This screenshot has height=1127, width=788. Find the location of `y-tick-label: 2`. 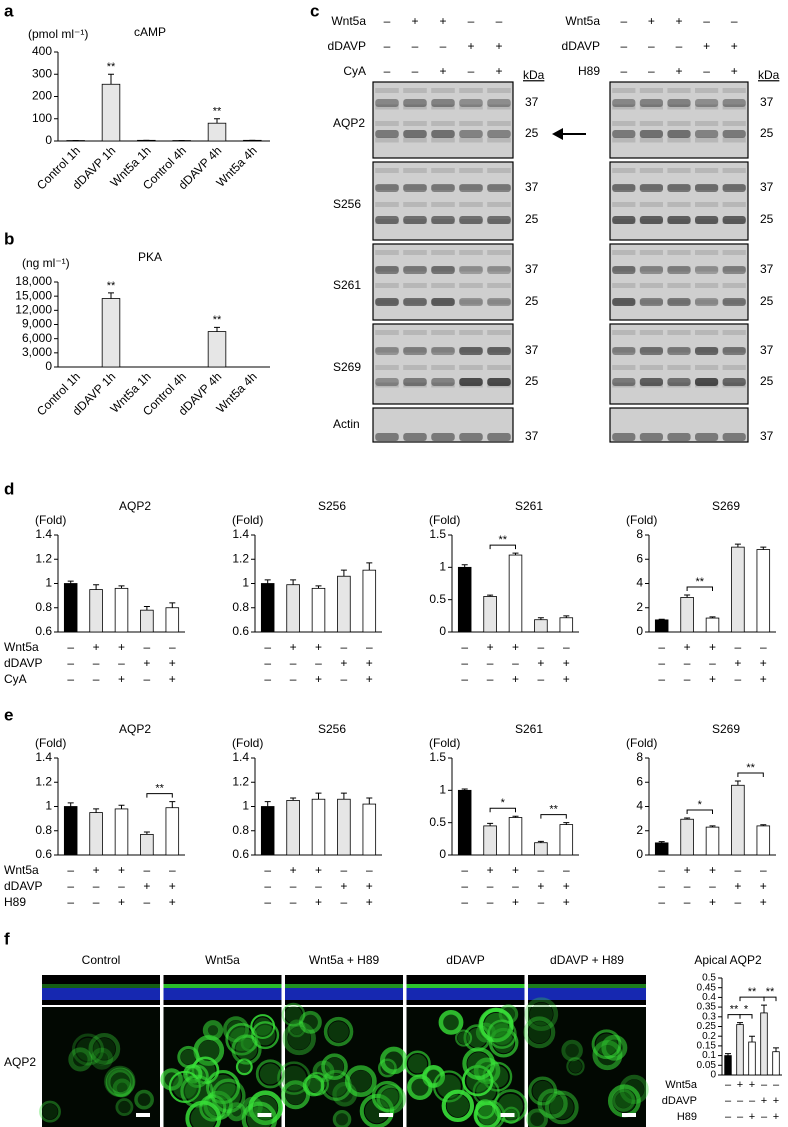

y-tick-label: 2 is located at coordinates (639, 830).